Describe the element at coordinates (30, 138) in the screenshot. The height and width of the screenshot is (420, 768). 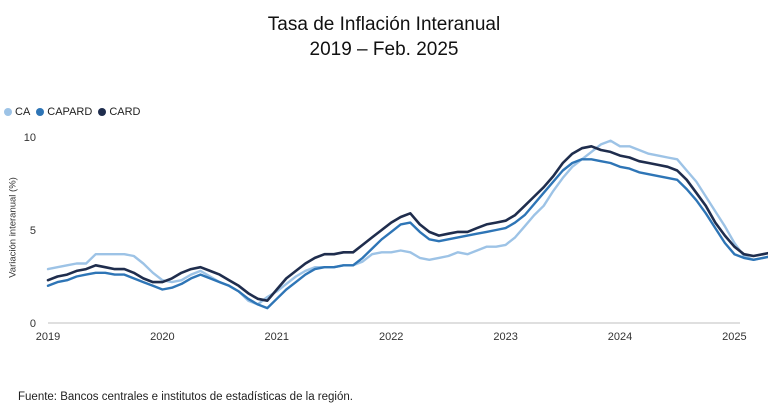
I see `y-tick-label: 10` at that location.